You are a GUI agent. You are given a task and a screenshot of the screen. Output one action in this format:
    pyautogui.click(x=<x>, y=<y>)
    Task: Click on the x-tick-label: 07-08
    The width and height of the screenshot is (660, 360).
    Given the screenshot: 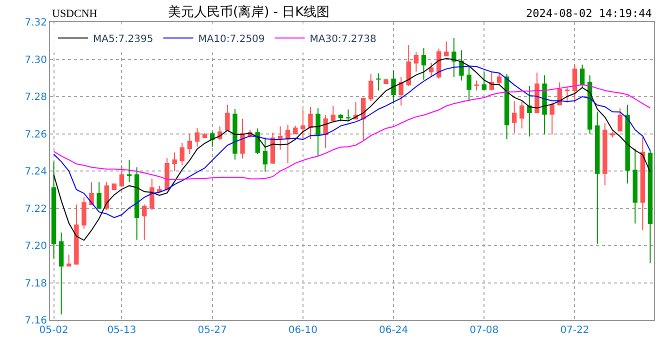 What is the action you would take?
    pyautogui.click(x=484, y=330)
    